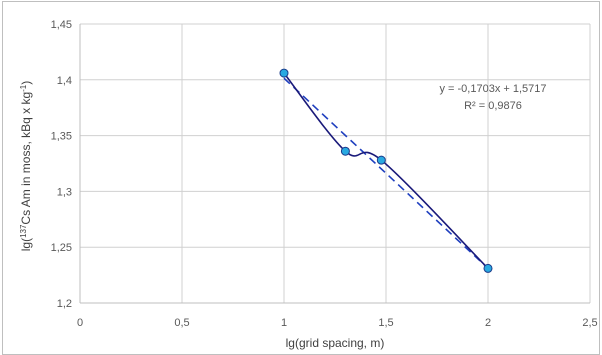  What do you see at coordinates (80, 323) in the screenshot?
I see `x-tick-label: 0` at bounding box center [80, 323].